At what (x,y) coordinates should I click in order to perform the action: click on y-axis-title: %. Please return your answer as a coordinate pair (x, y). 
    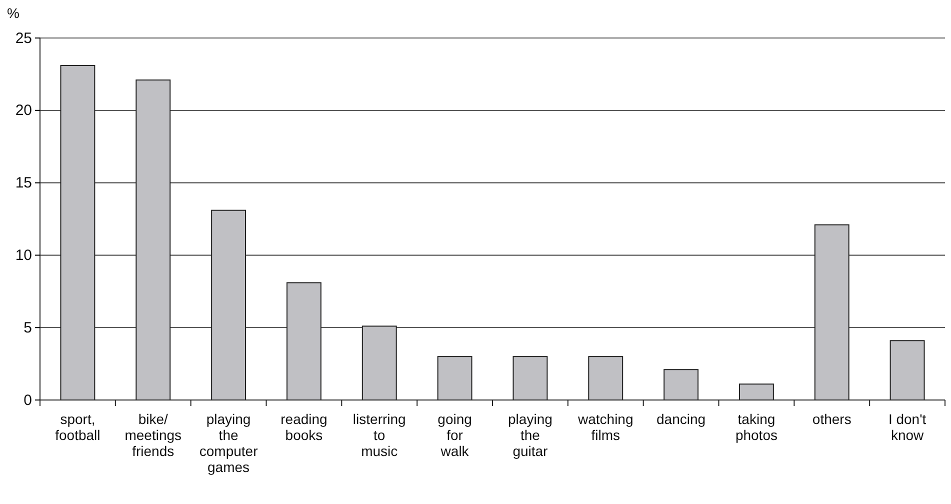
    Looking at the image, I should click on (13, 13).